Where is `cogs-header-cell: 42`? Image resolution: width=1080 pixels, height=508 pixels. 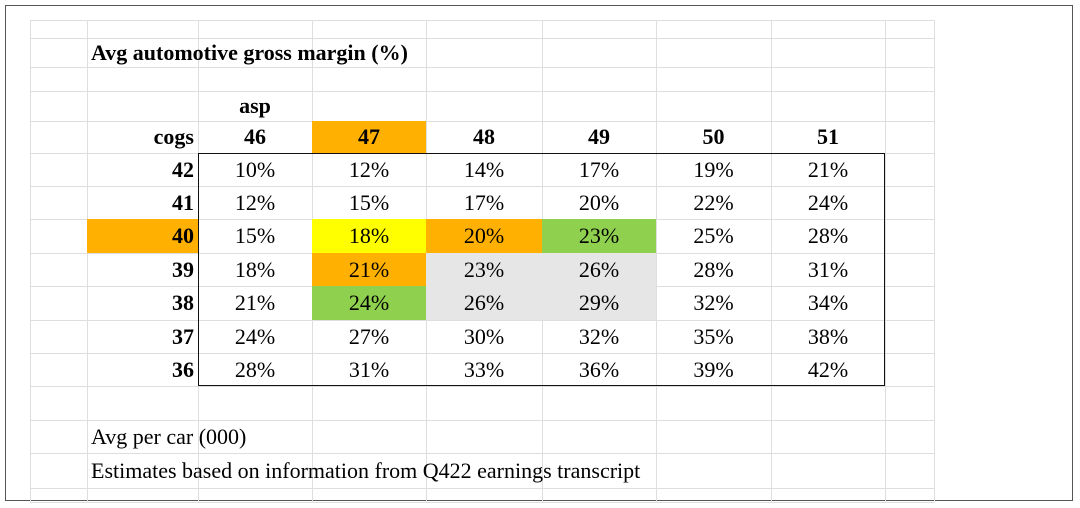 cogs-header-cell: 42 is located at coordinates (183, 169).